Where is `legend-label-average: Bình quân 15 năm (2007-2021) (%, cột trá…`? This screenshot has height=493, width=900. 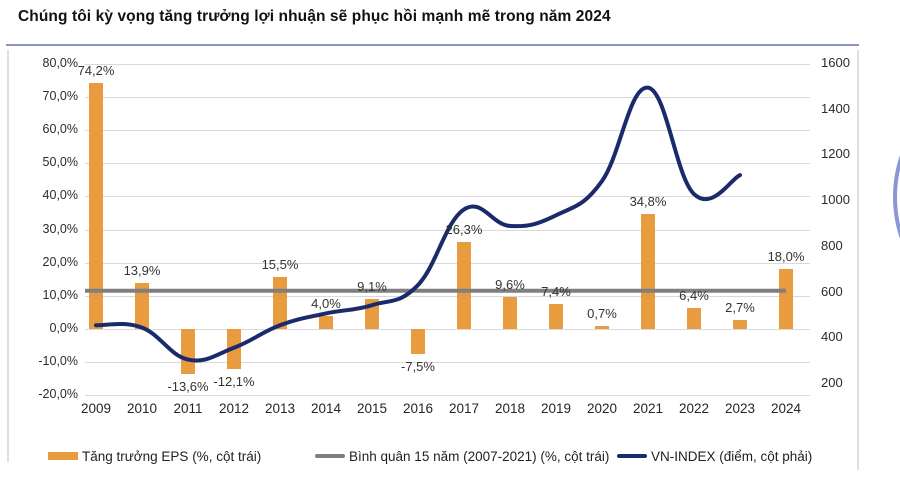
legend-label-average: Bình quân 15 năm (2007-2021) (%, cột trá… is located at coordinates (479, 456).